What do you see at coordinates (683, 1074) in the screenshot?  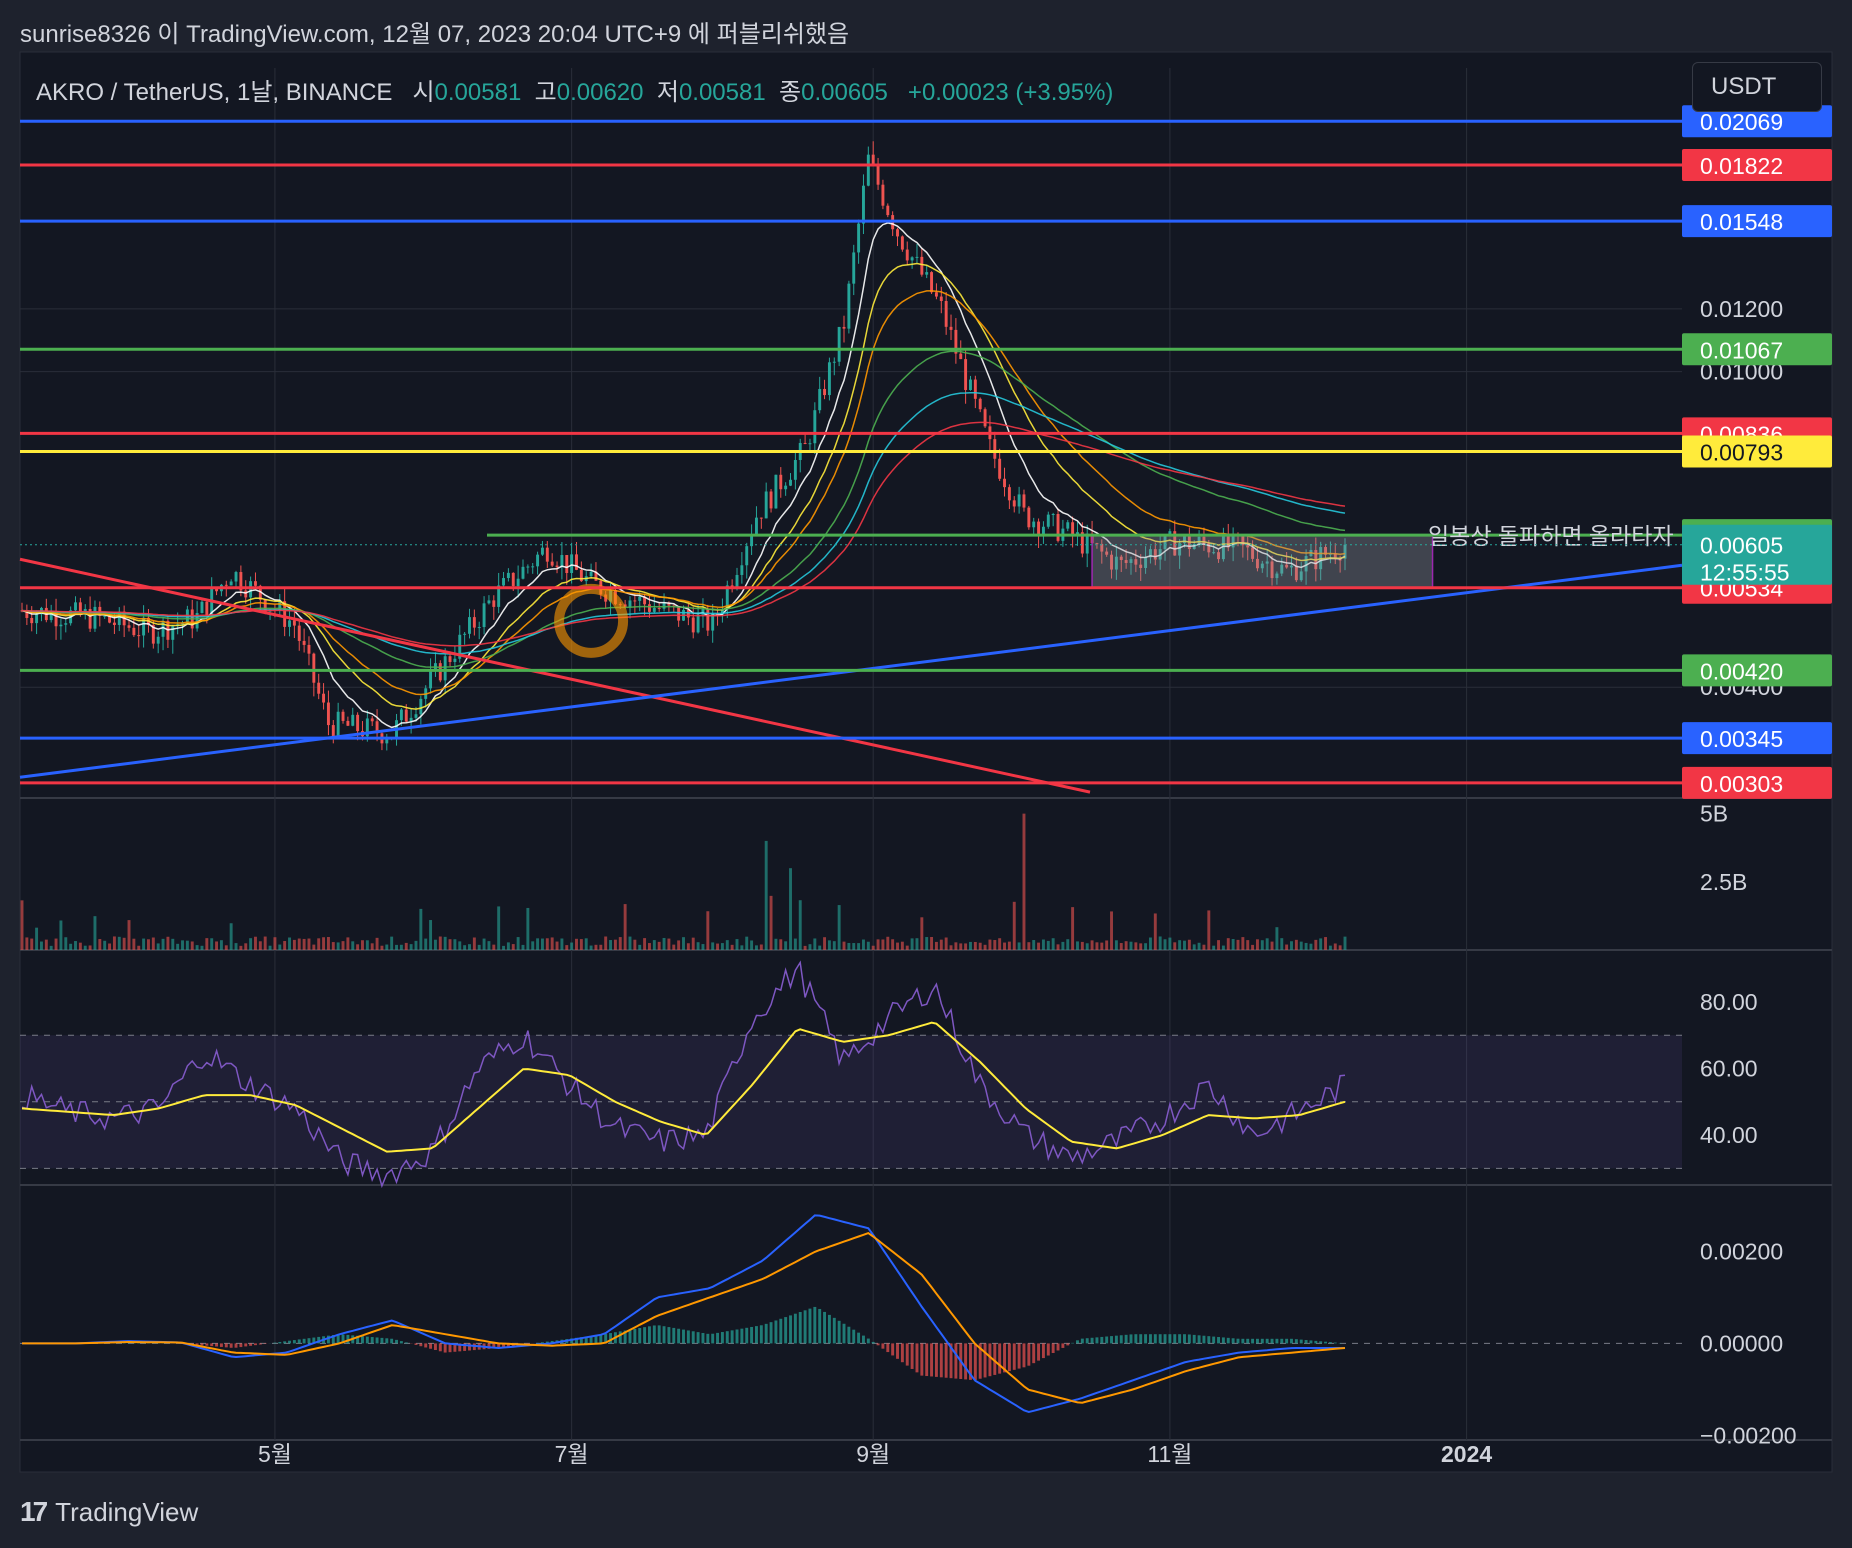 I see `rsi-line` at bounding box center [683, 1074].